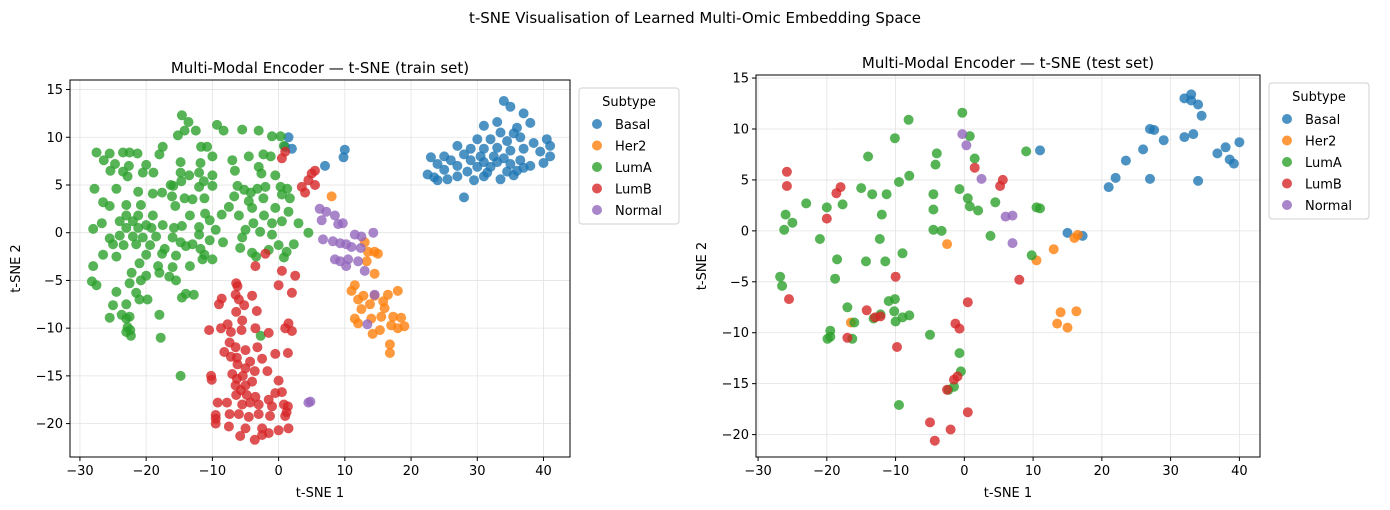 The height and width of the screenshot is (510, 1390). I want to click on legend-label-lumb: LumB, so click(633, 190).